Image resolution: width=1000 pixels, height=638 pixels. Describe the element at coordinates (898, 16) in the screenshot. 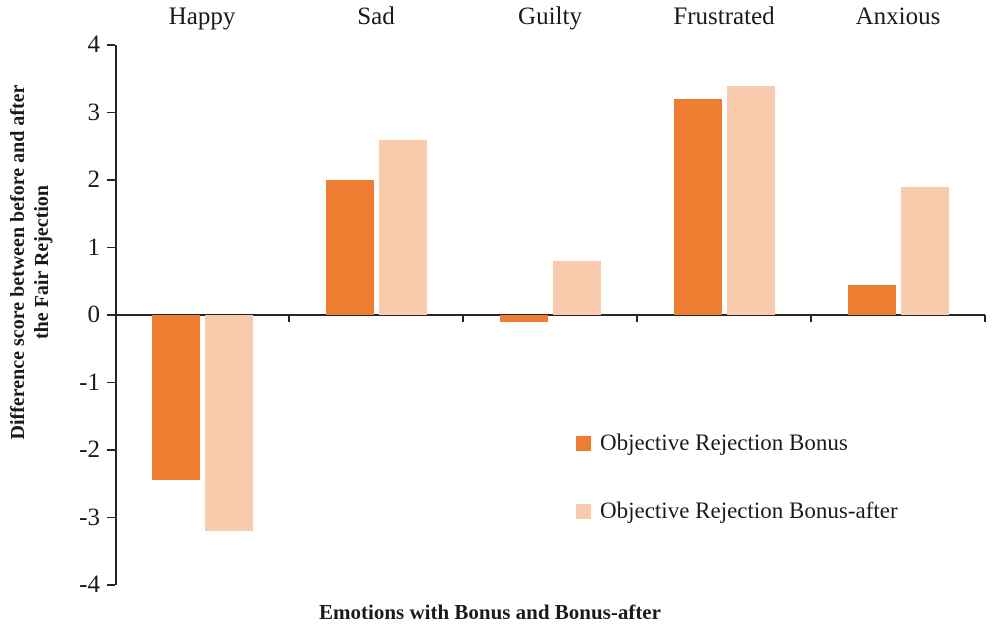

I see `category-label: Anxious` at that location.